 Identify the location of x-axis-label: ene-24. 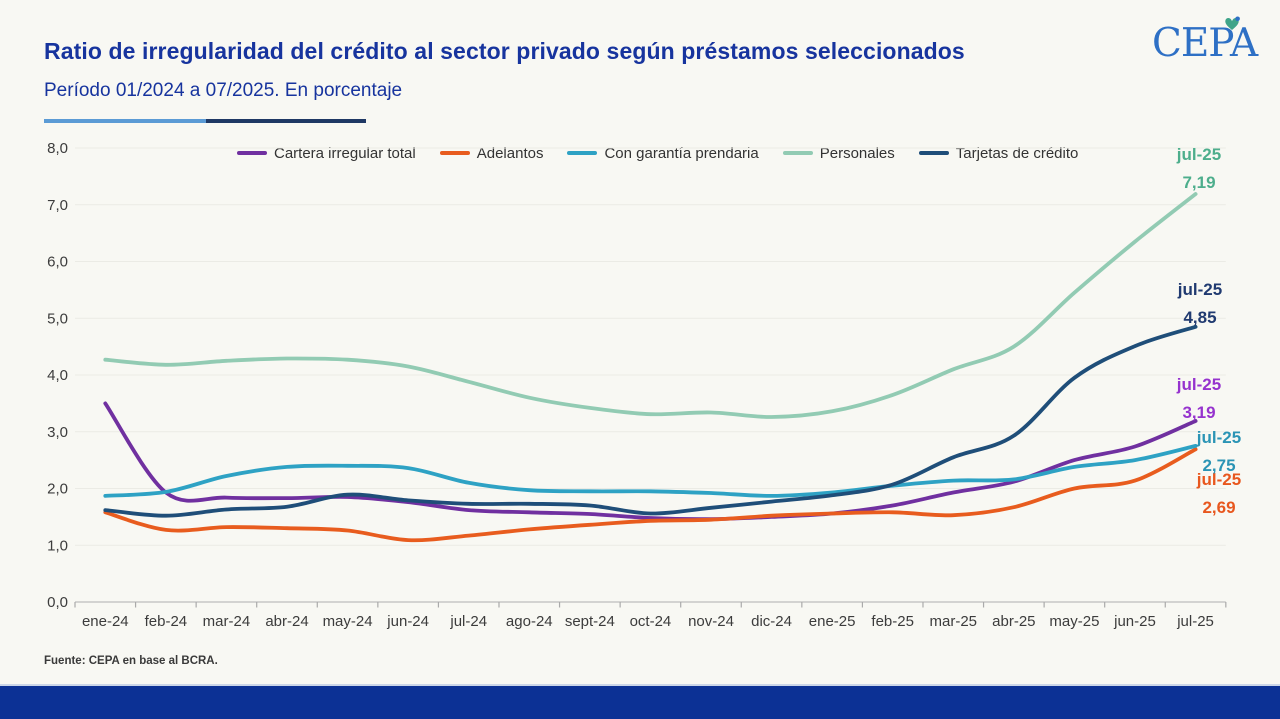
(105, 621).